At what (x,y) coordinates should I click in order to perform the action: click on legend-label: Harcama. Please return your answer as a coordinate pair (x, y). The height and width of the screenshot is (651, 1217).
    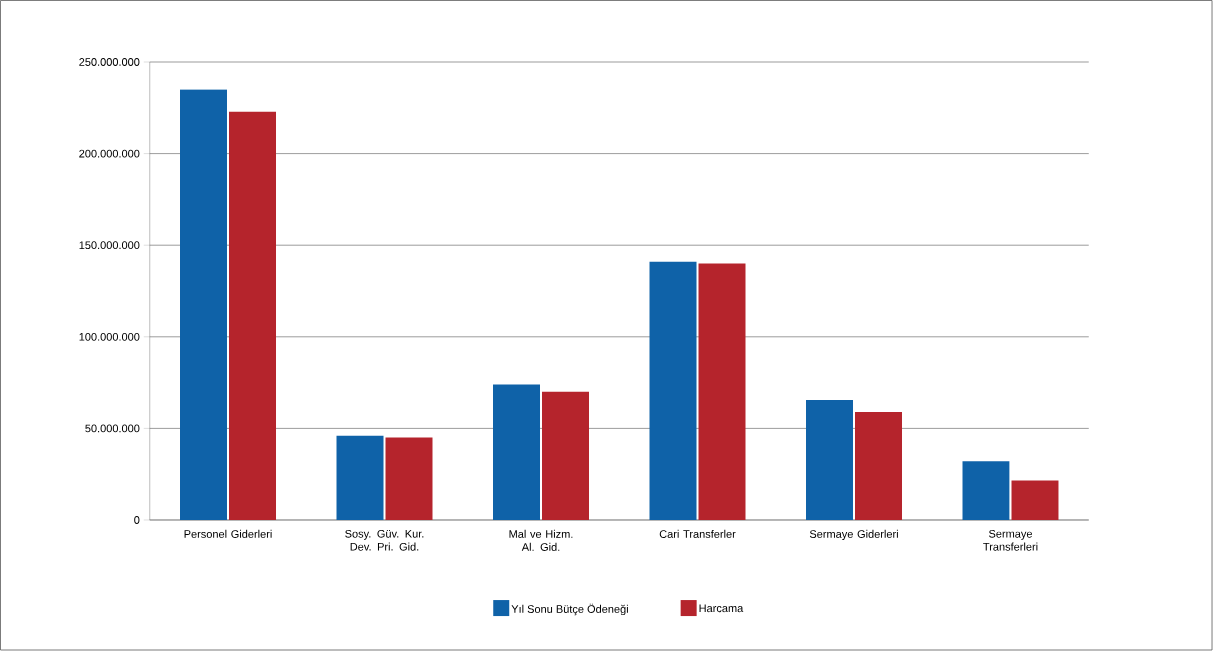
    Looking at the image, I should click on (721, 608).